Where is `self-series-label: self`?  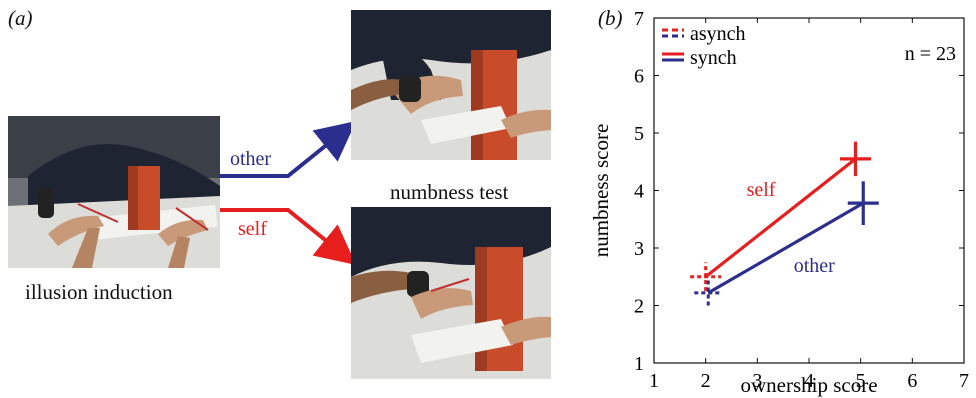 self-series-label: self is located at coordinates (761, 190).